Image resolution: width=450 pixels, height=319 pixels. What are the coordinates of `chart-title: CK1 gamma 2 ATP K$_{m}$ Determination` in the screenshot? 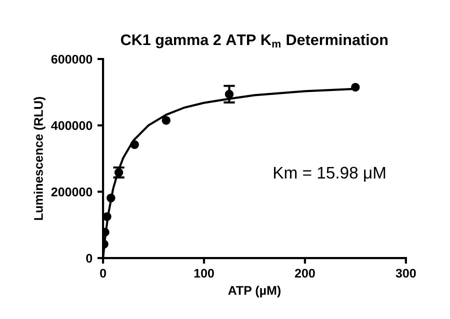 It's located at (254, 41).